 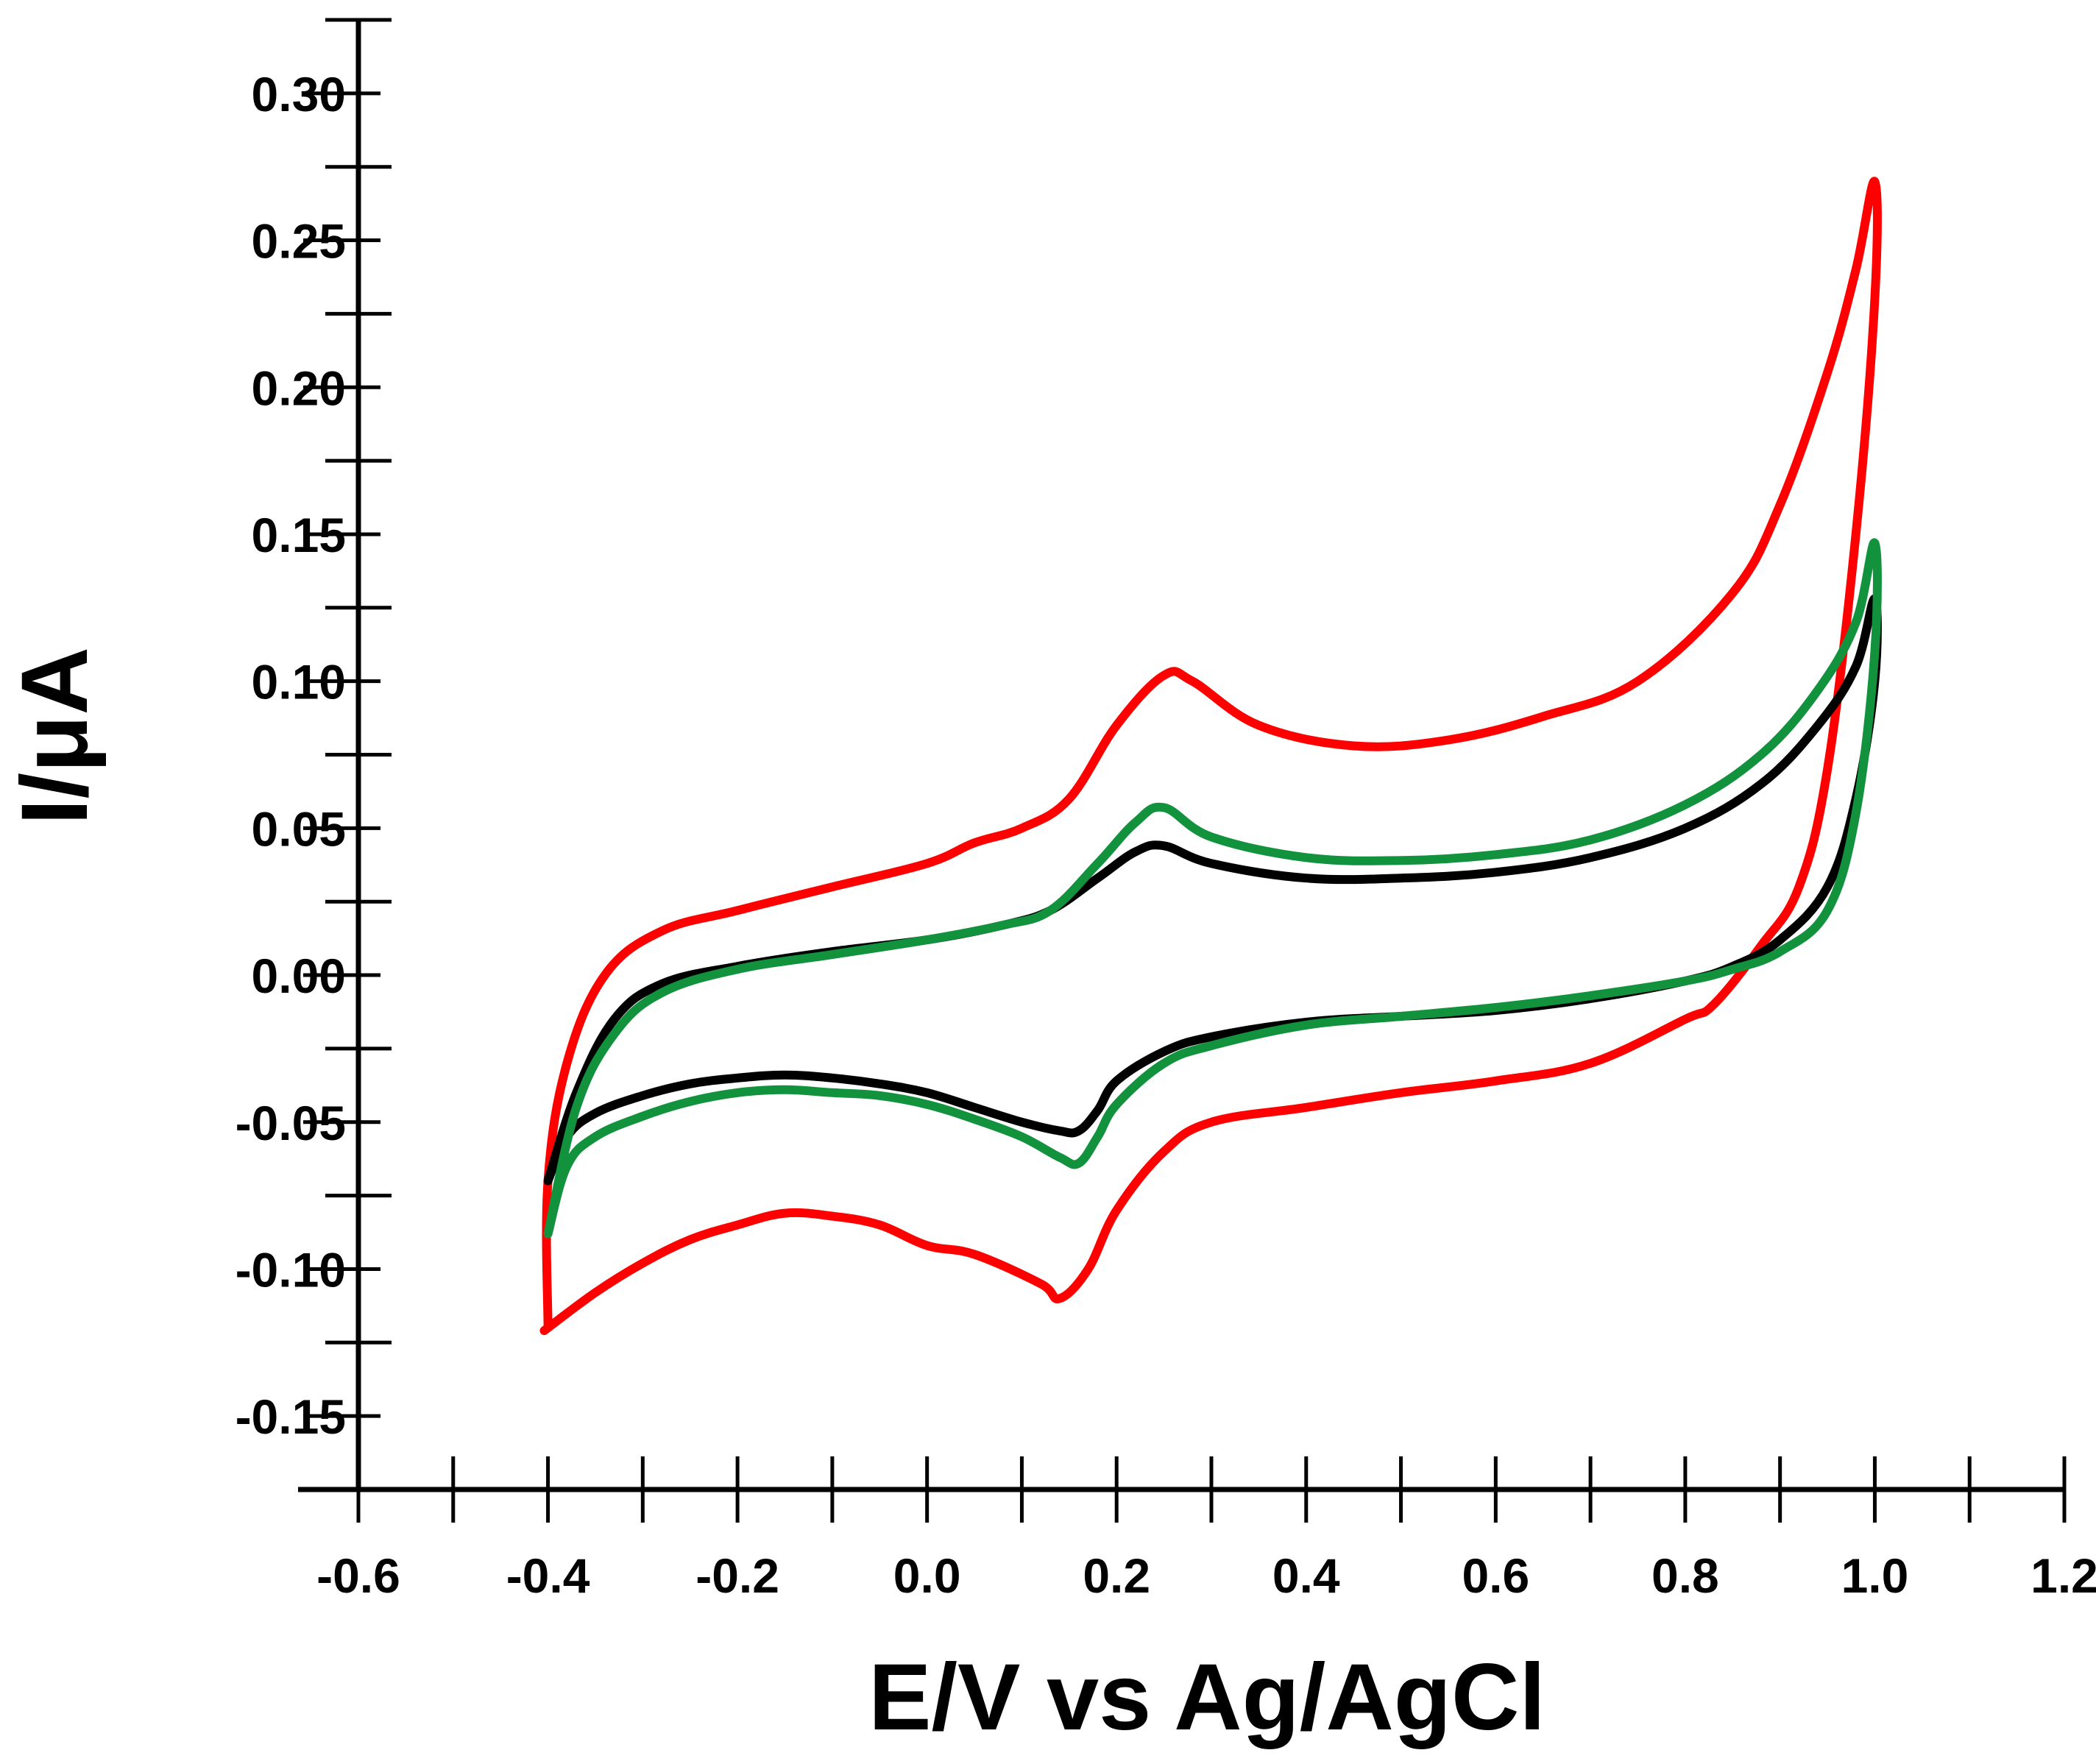 I want to click on y-tick-label: 0.15, so click(x=299, y=535).